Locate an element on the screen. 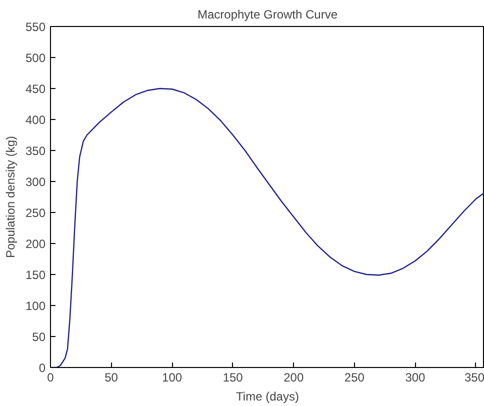 This screenshot has height=406, width=484. x-tick-label: 50 is located at coordinates (111, 377).